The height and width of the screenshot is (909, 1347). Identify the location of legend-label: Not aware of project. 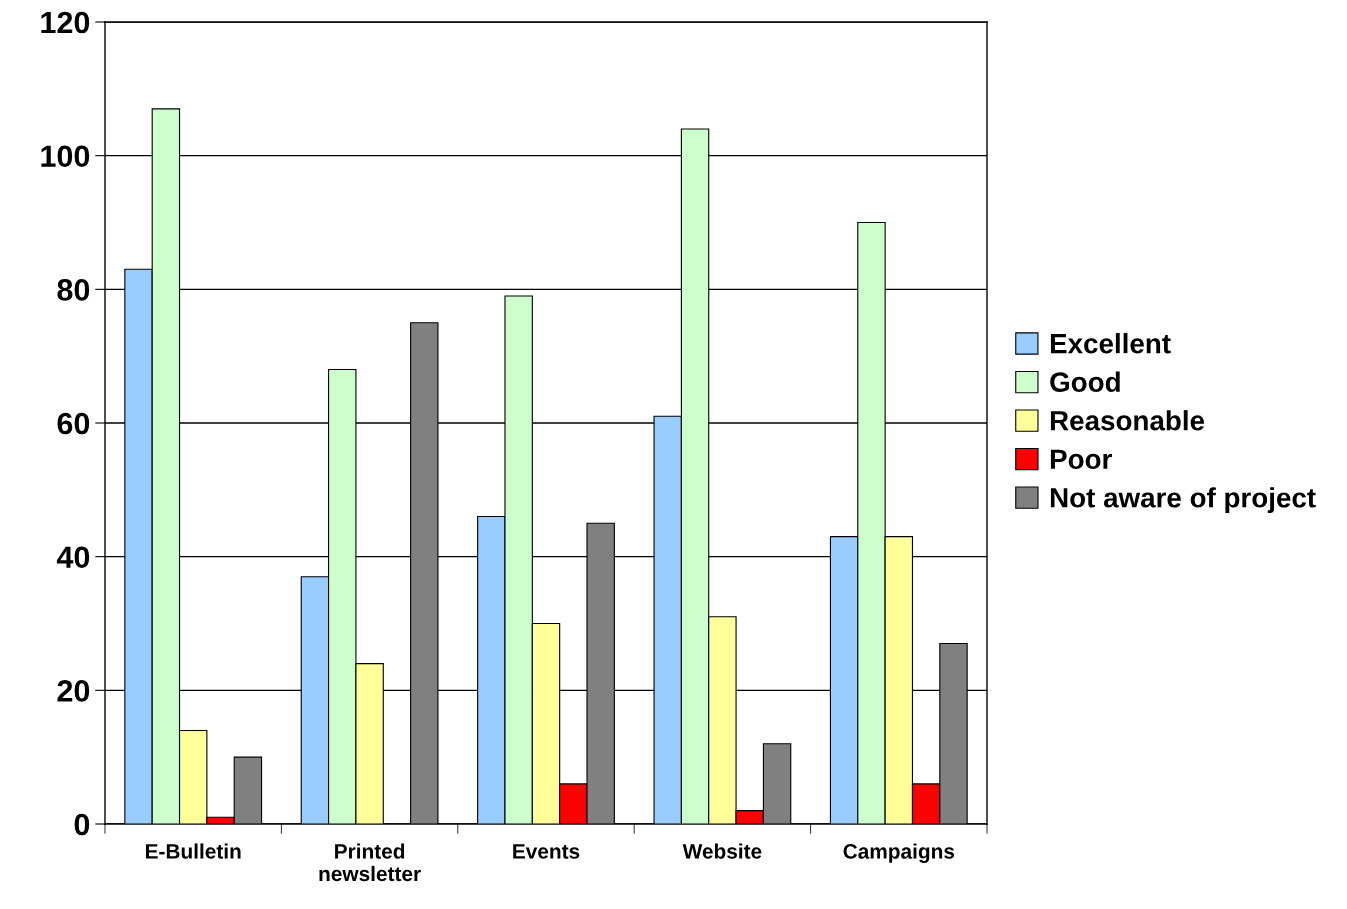
(1183, 500).